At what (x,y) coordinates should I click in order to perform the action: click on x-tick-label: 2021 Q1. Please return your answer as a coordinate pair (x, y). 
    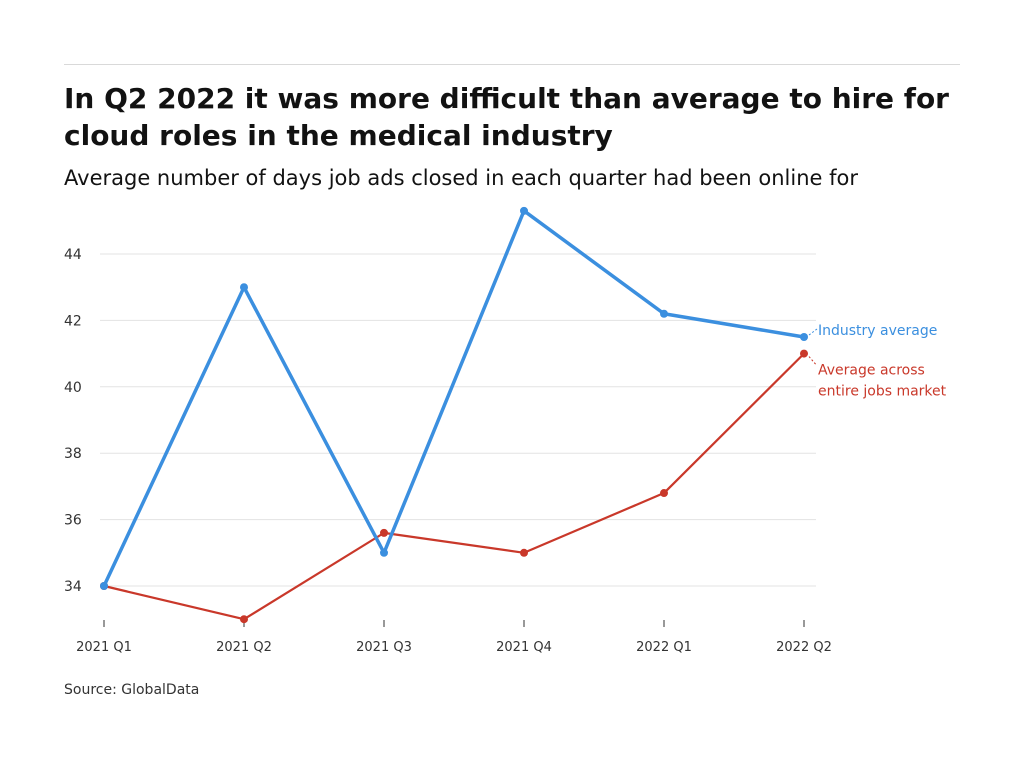
    Looking at the image, I should click on (104, 647).